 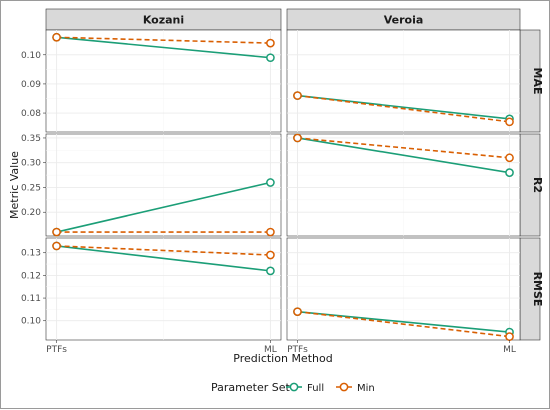 I want to click on series-line-min-veroia-r2, so click(x=403, y=148).